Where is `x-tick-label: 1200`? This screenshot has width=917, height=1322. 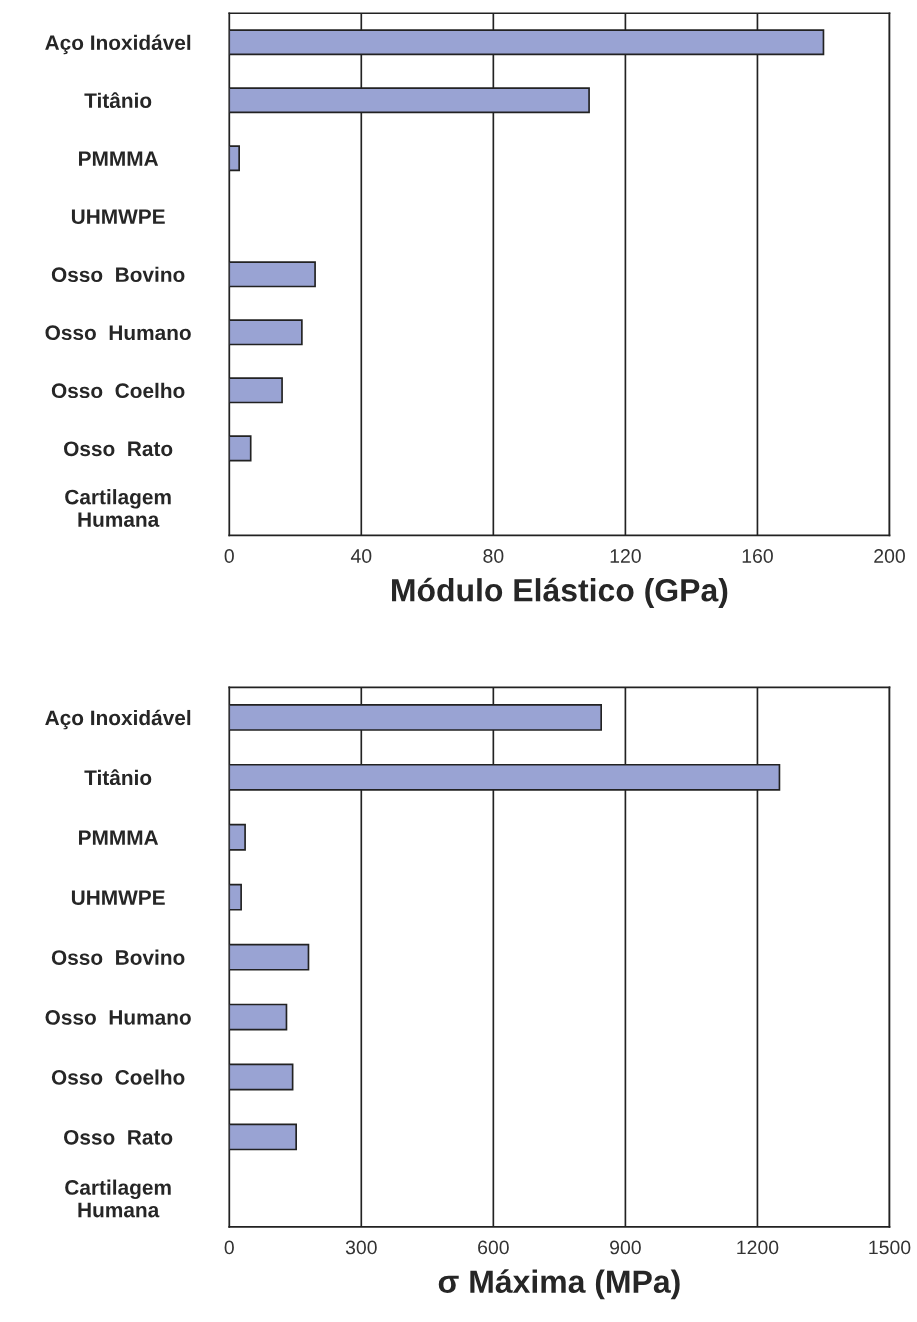
x-tick-label: 1200 is located at coordinates (758, 1247).